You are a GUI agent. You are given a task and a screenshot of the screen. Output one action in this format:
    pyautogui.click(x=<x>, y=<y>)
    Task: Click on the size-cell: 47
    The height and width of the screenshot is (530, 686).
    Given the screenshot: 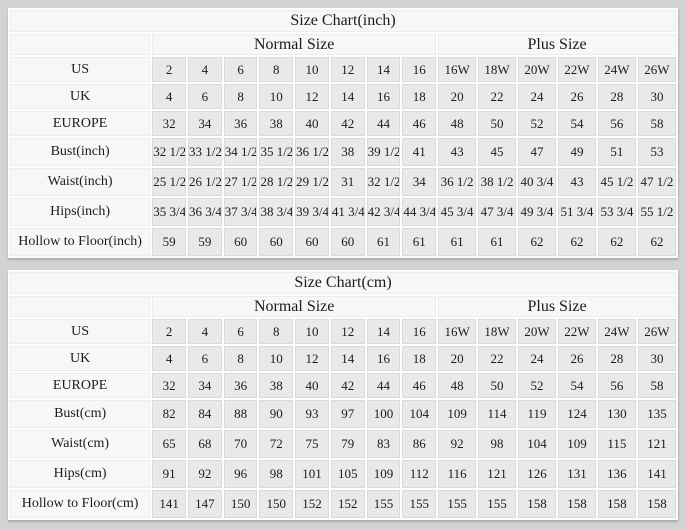 What is the action you would take?
    pyautogui.click(x=537, y=152)
    